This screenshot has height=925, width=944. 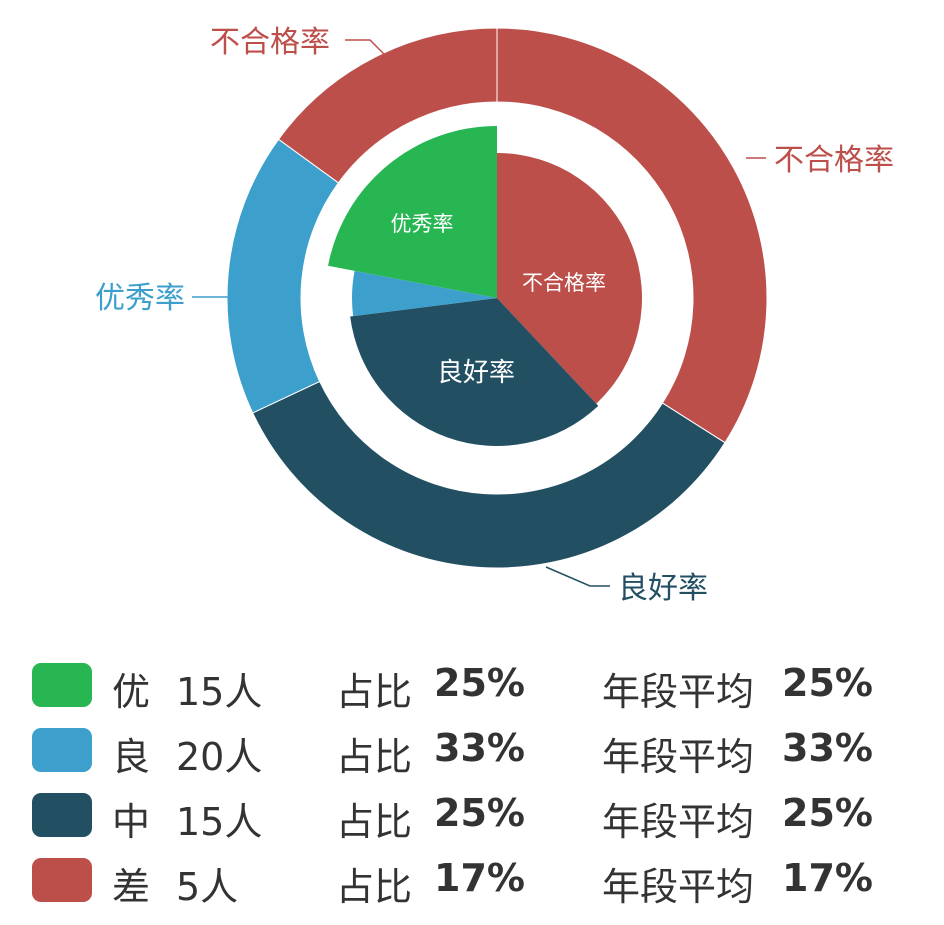 I want to click on legend-avg: 33%, so click(x=827, y=748).